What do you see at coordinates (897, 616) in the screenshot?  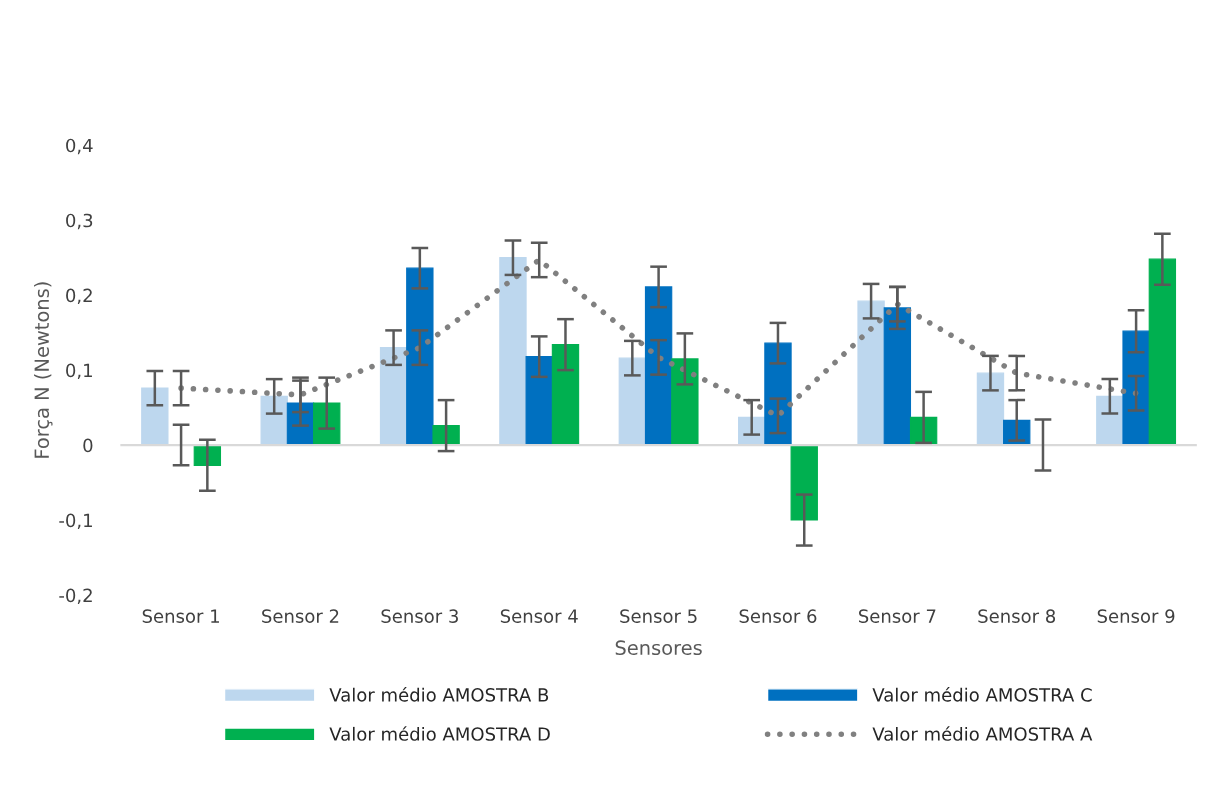 I see `x-tick-label: Sensor 7` at bounding box center [897, 616].